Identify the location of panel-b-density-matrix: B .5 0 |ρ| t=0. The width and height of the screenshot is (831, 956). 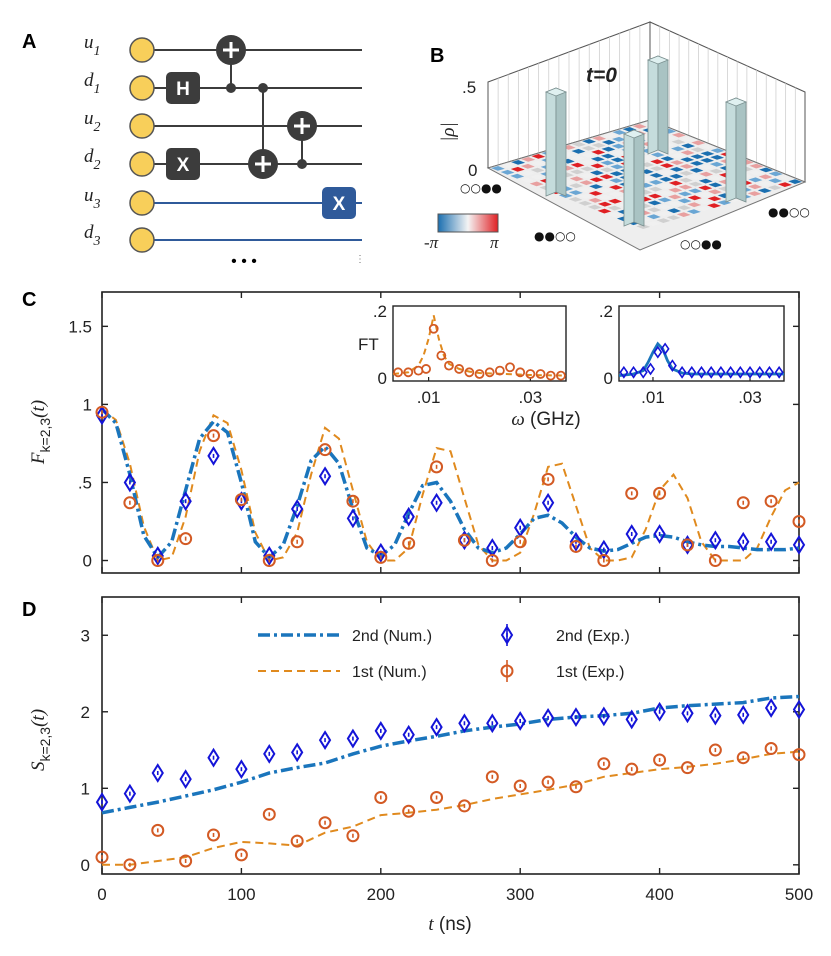
(617, 136).